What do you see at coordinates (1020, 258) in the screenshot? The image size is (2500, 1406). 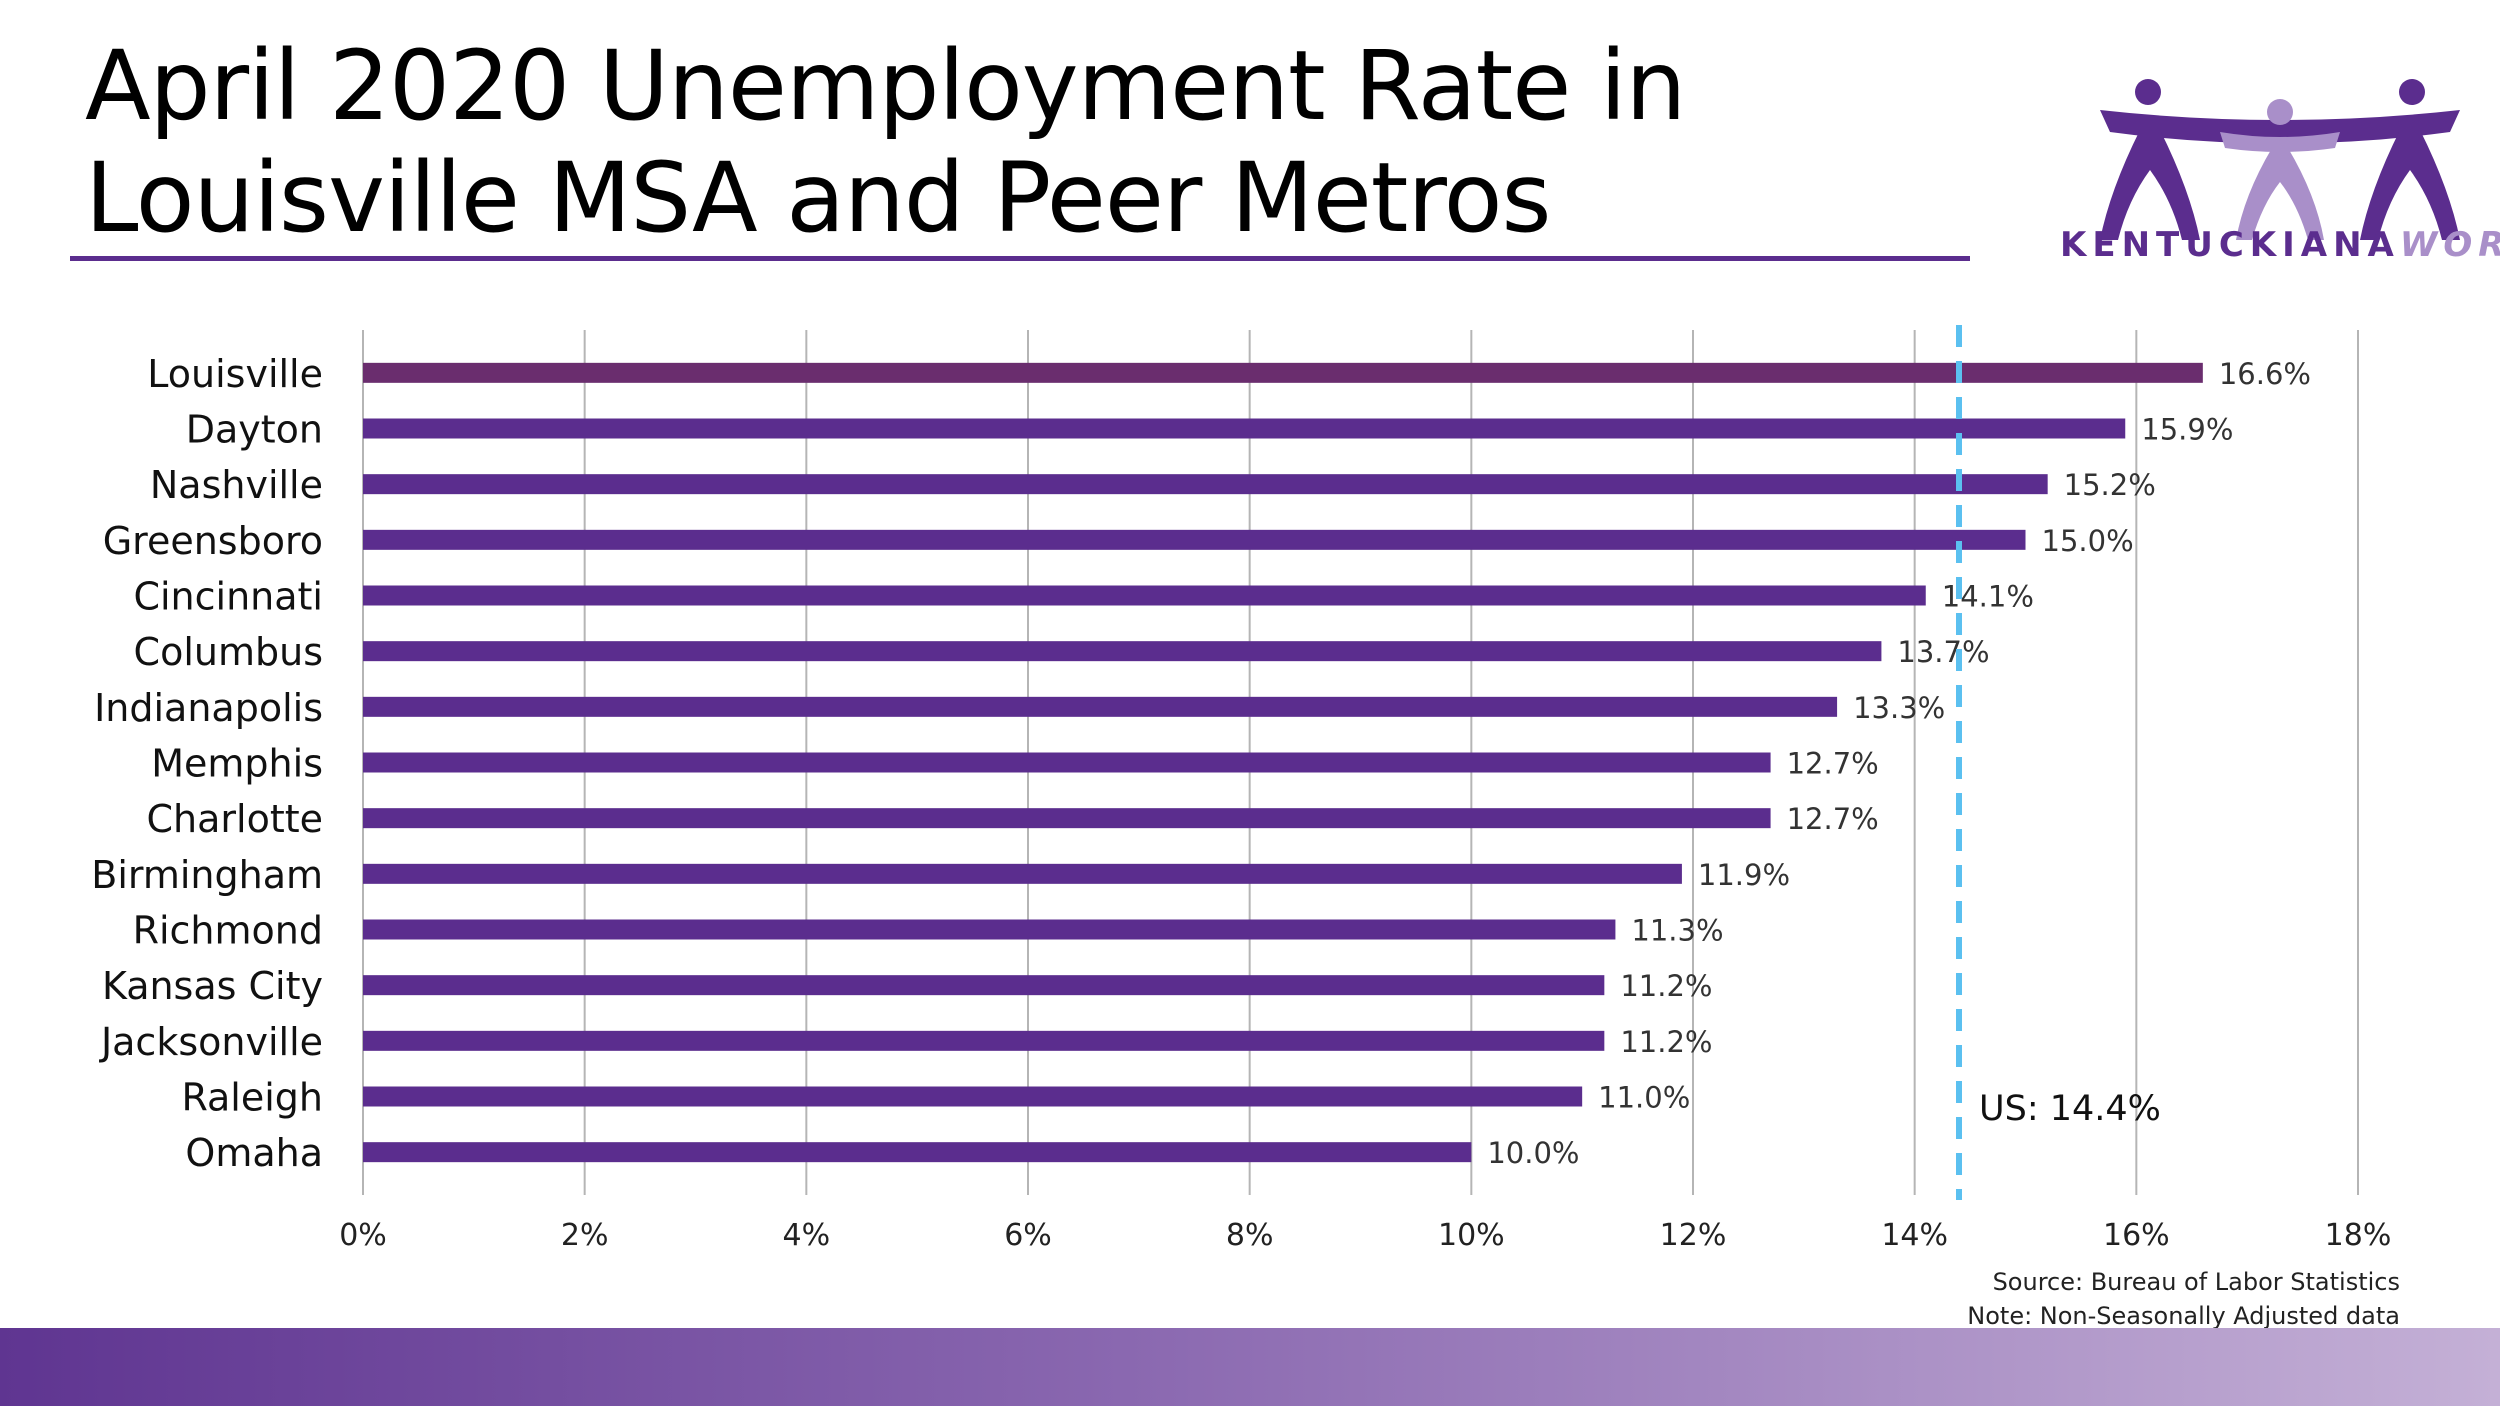 I see `title-underline` at bounding box center [1020, 258].